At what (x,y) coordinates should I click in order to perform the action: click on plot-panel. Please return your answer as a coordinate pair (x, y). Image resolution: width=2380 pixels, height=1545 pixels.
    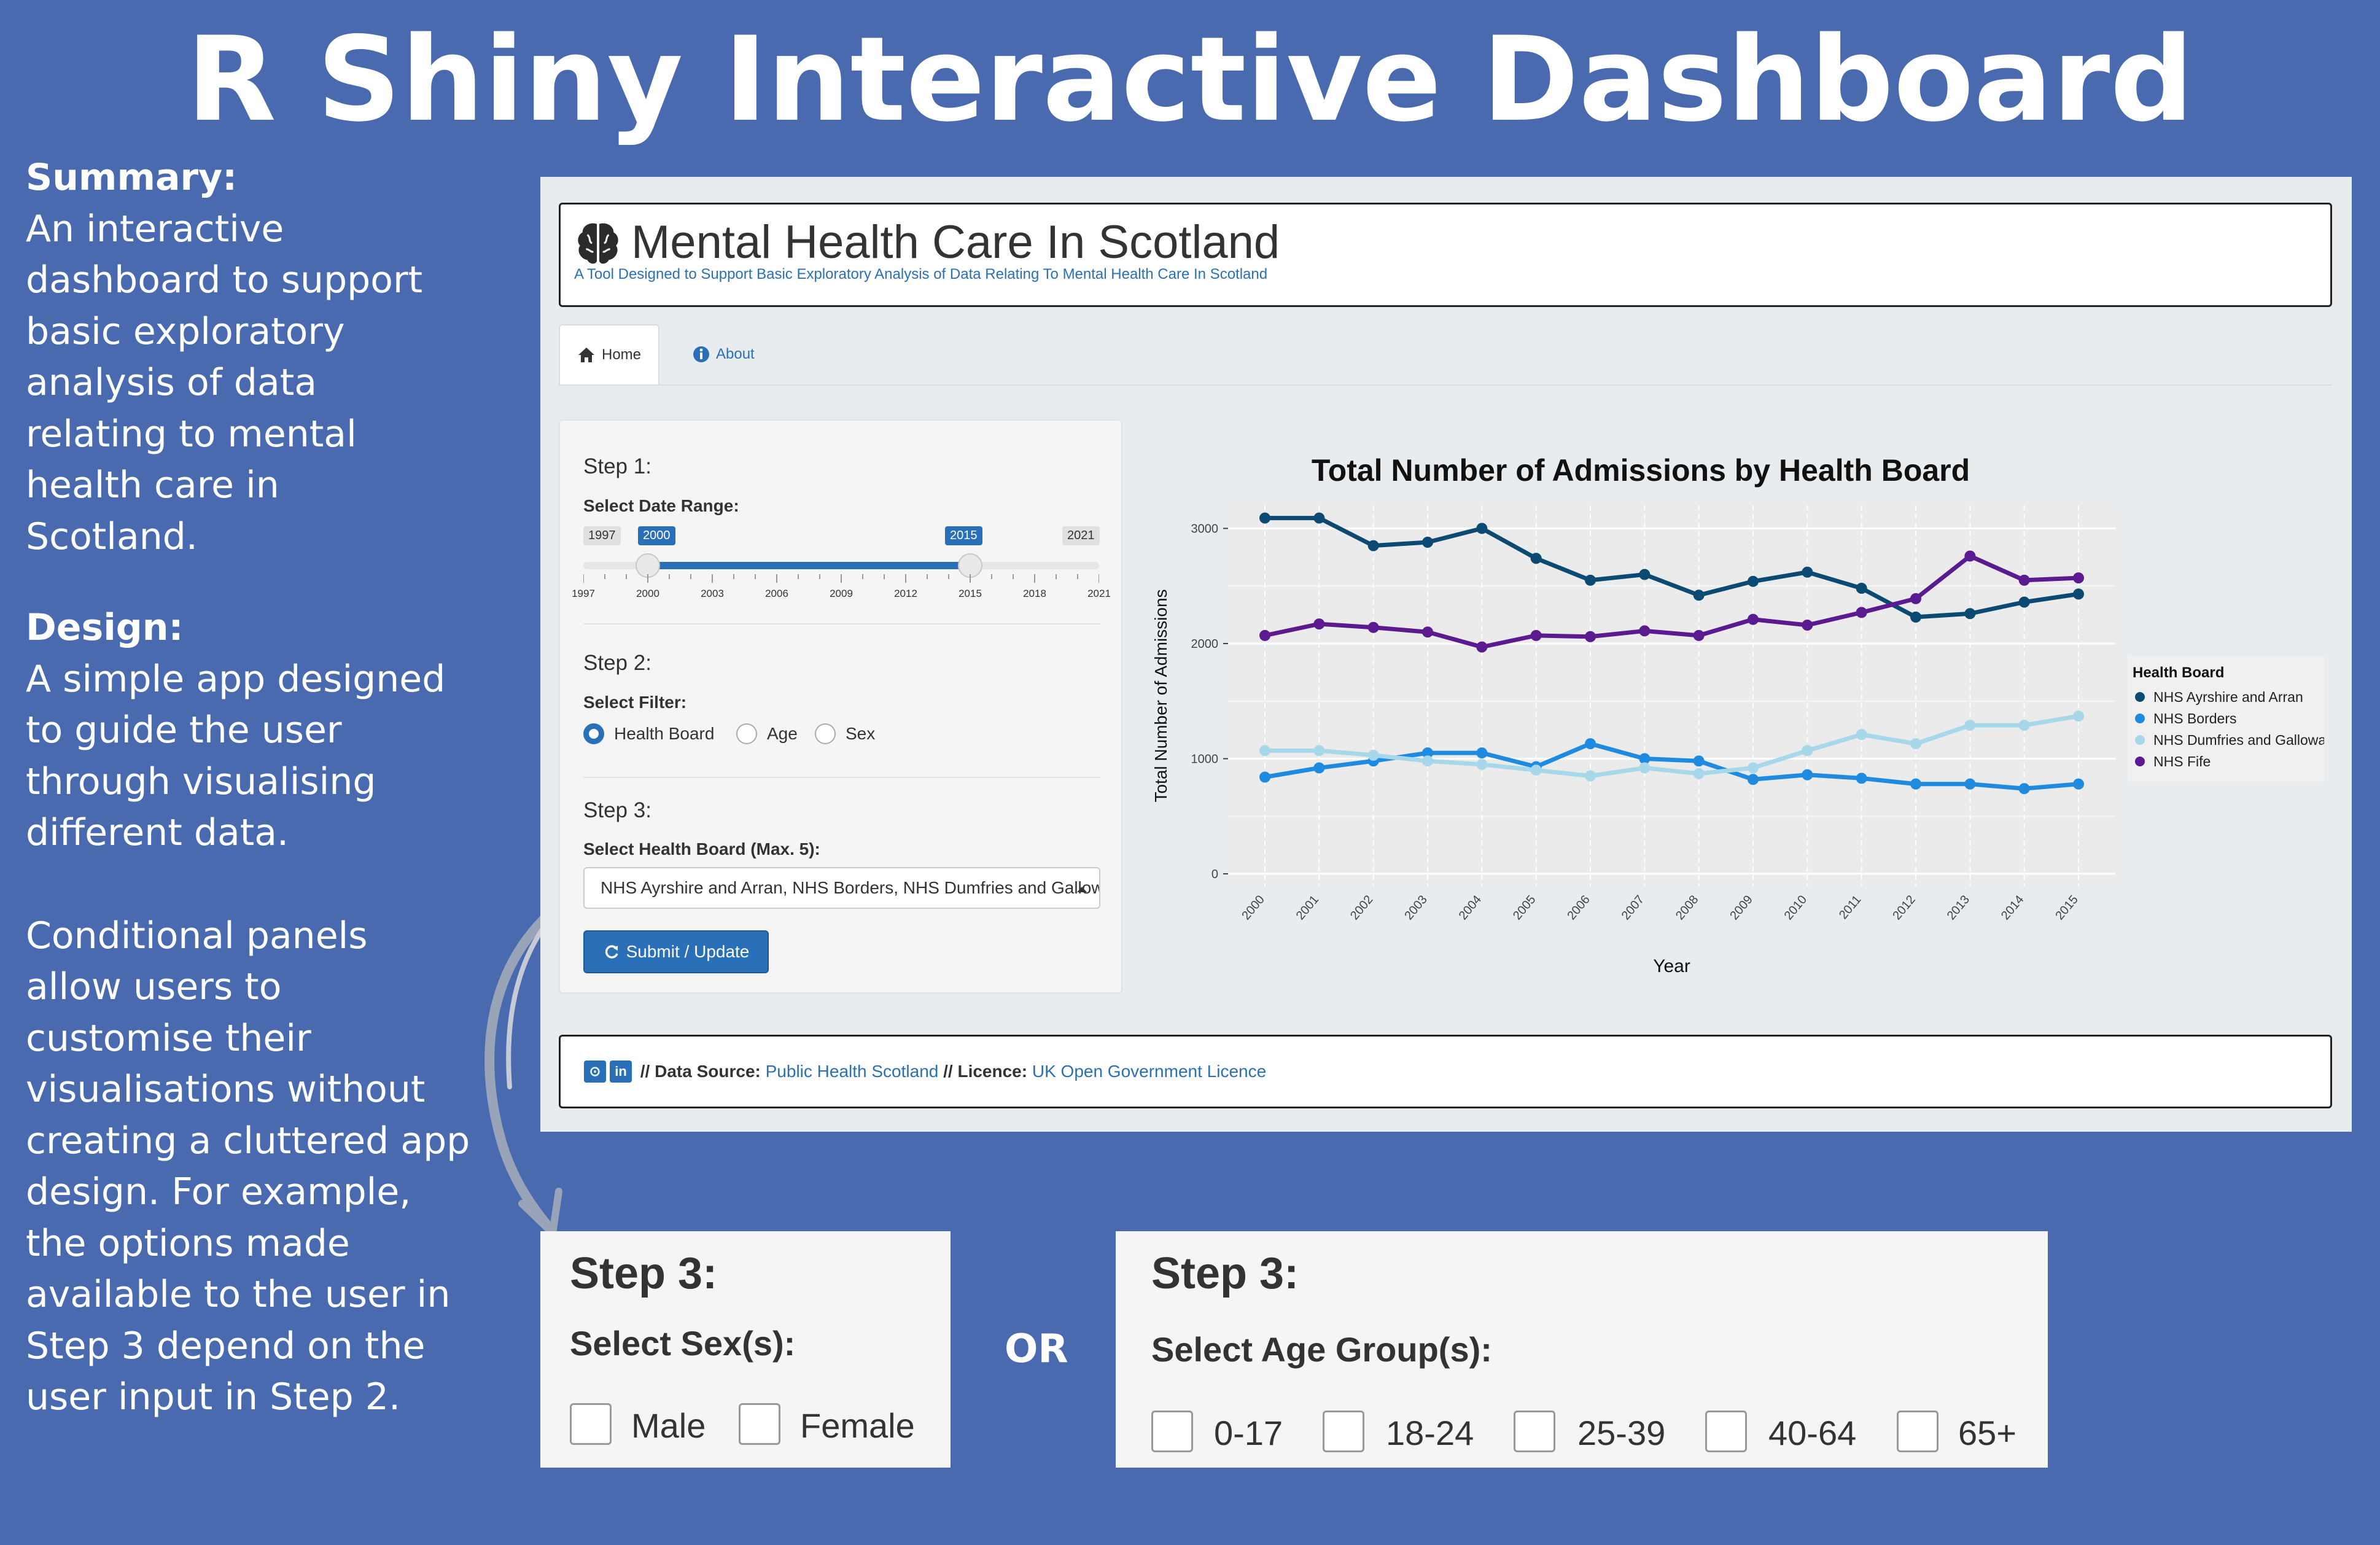
    Looking at the image, I should click on (1671, 695).